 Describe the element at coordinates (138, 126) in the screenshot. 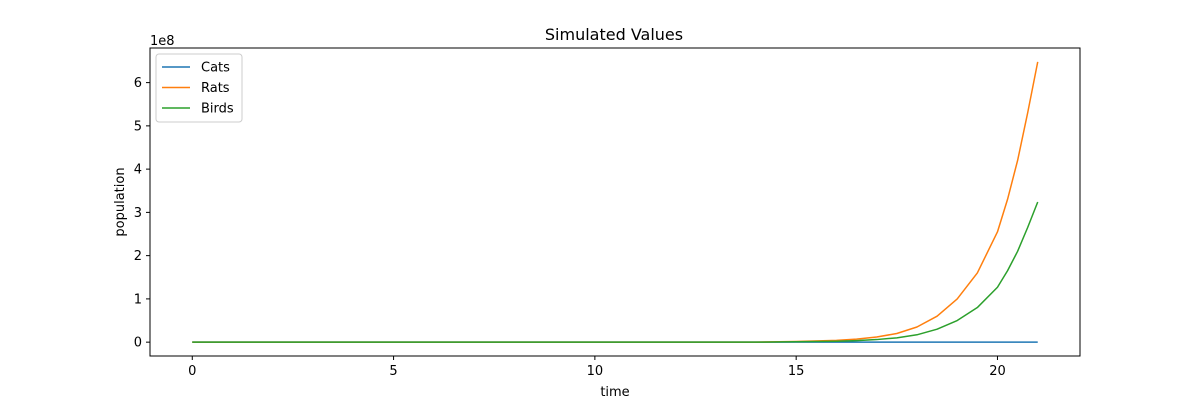

I see `y-tick-label: 5` at that location.